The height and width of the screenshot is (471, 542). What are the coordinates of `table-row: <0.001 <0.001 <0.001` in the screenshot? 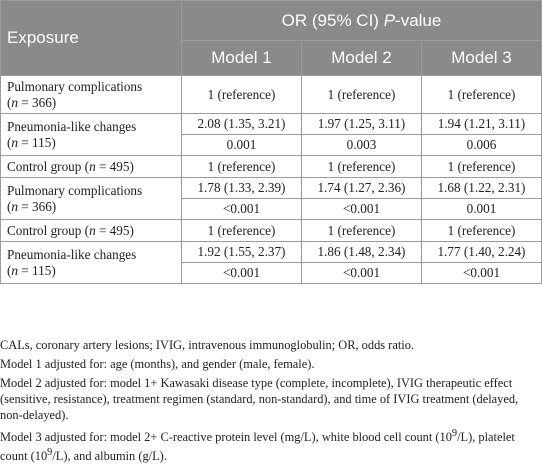 It's located at (271, 273).